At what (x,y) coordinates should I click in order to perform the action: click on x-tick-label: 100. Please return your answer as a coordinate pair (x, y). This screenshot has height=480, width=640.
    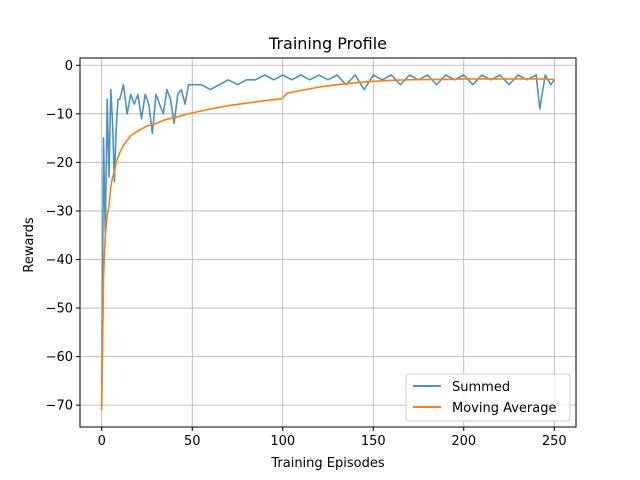
    Looking at the image, I should click on (282, 441).